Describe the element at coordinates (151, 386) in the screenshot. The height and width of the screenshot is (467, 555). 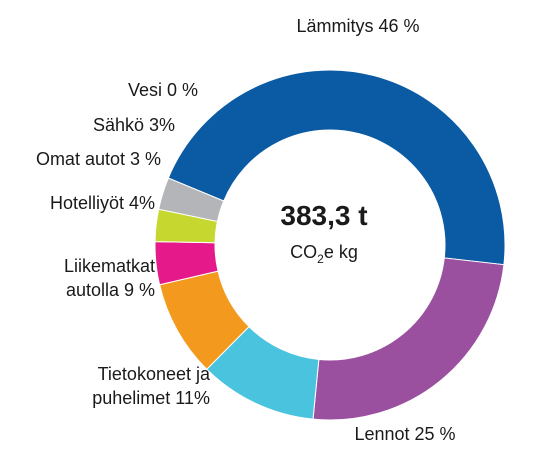
I see `slice-label-2: Tietokoneet ja puhelimet 11%` at that location.